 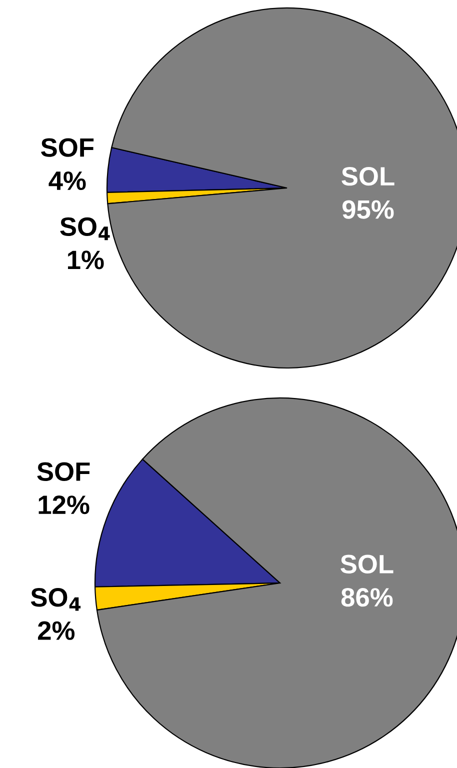 What do you see at coordinates (56, 630) in the screenshot?
I see `data-label: 2%` at bounding box center [56, 630].